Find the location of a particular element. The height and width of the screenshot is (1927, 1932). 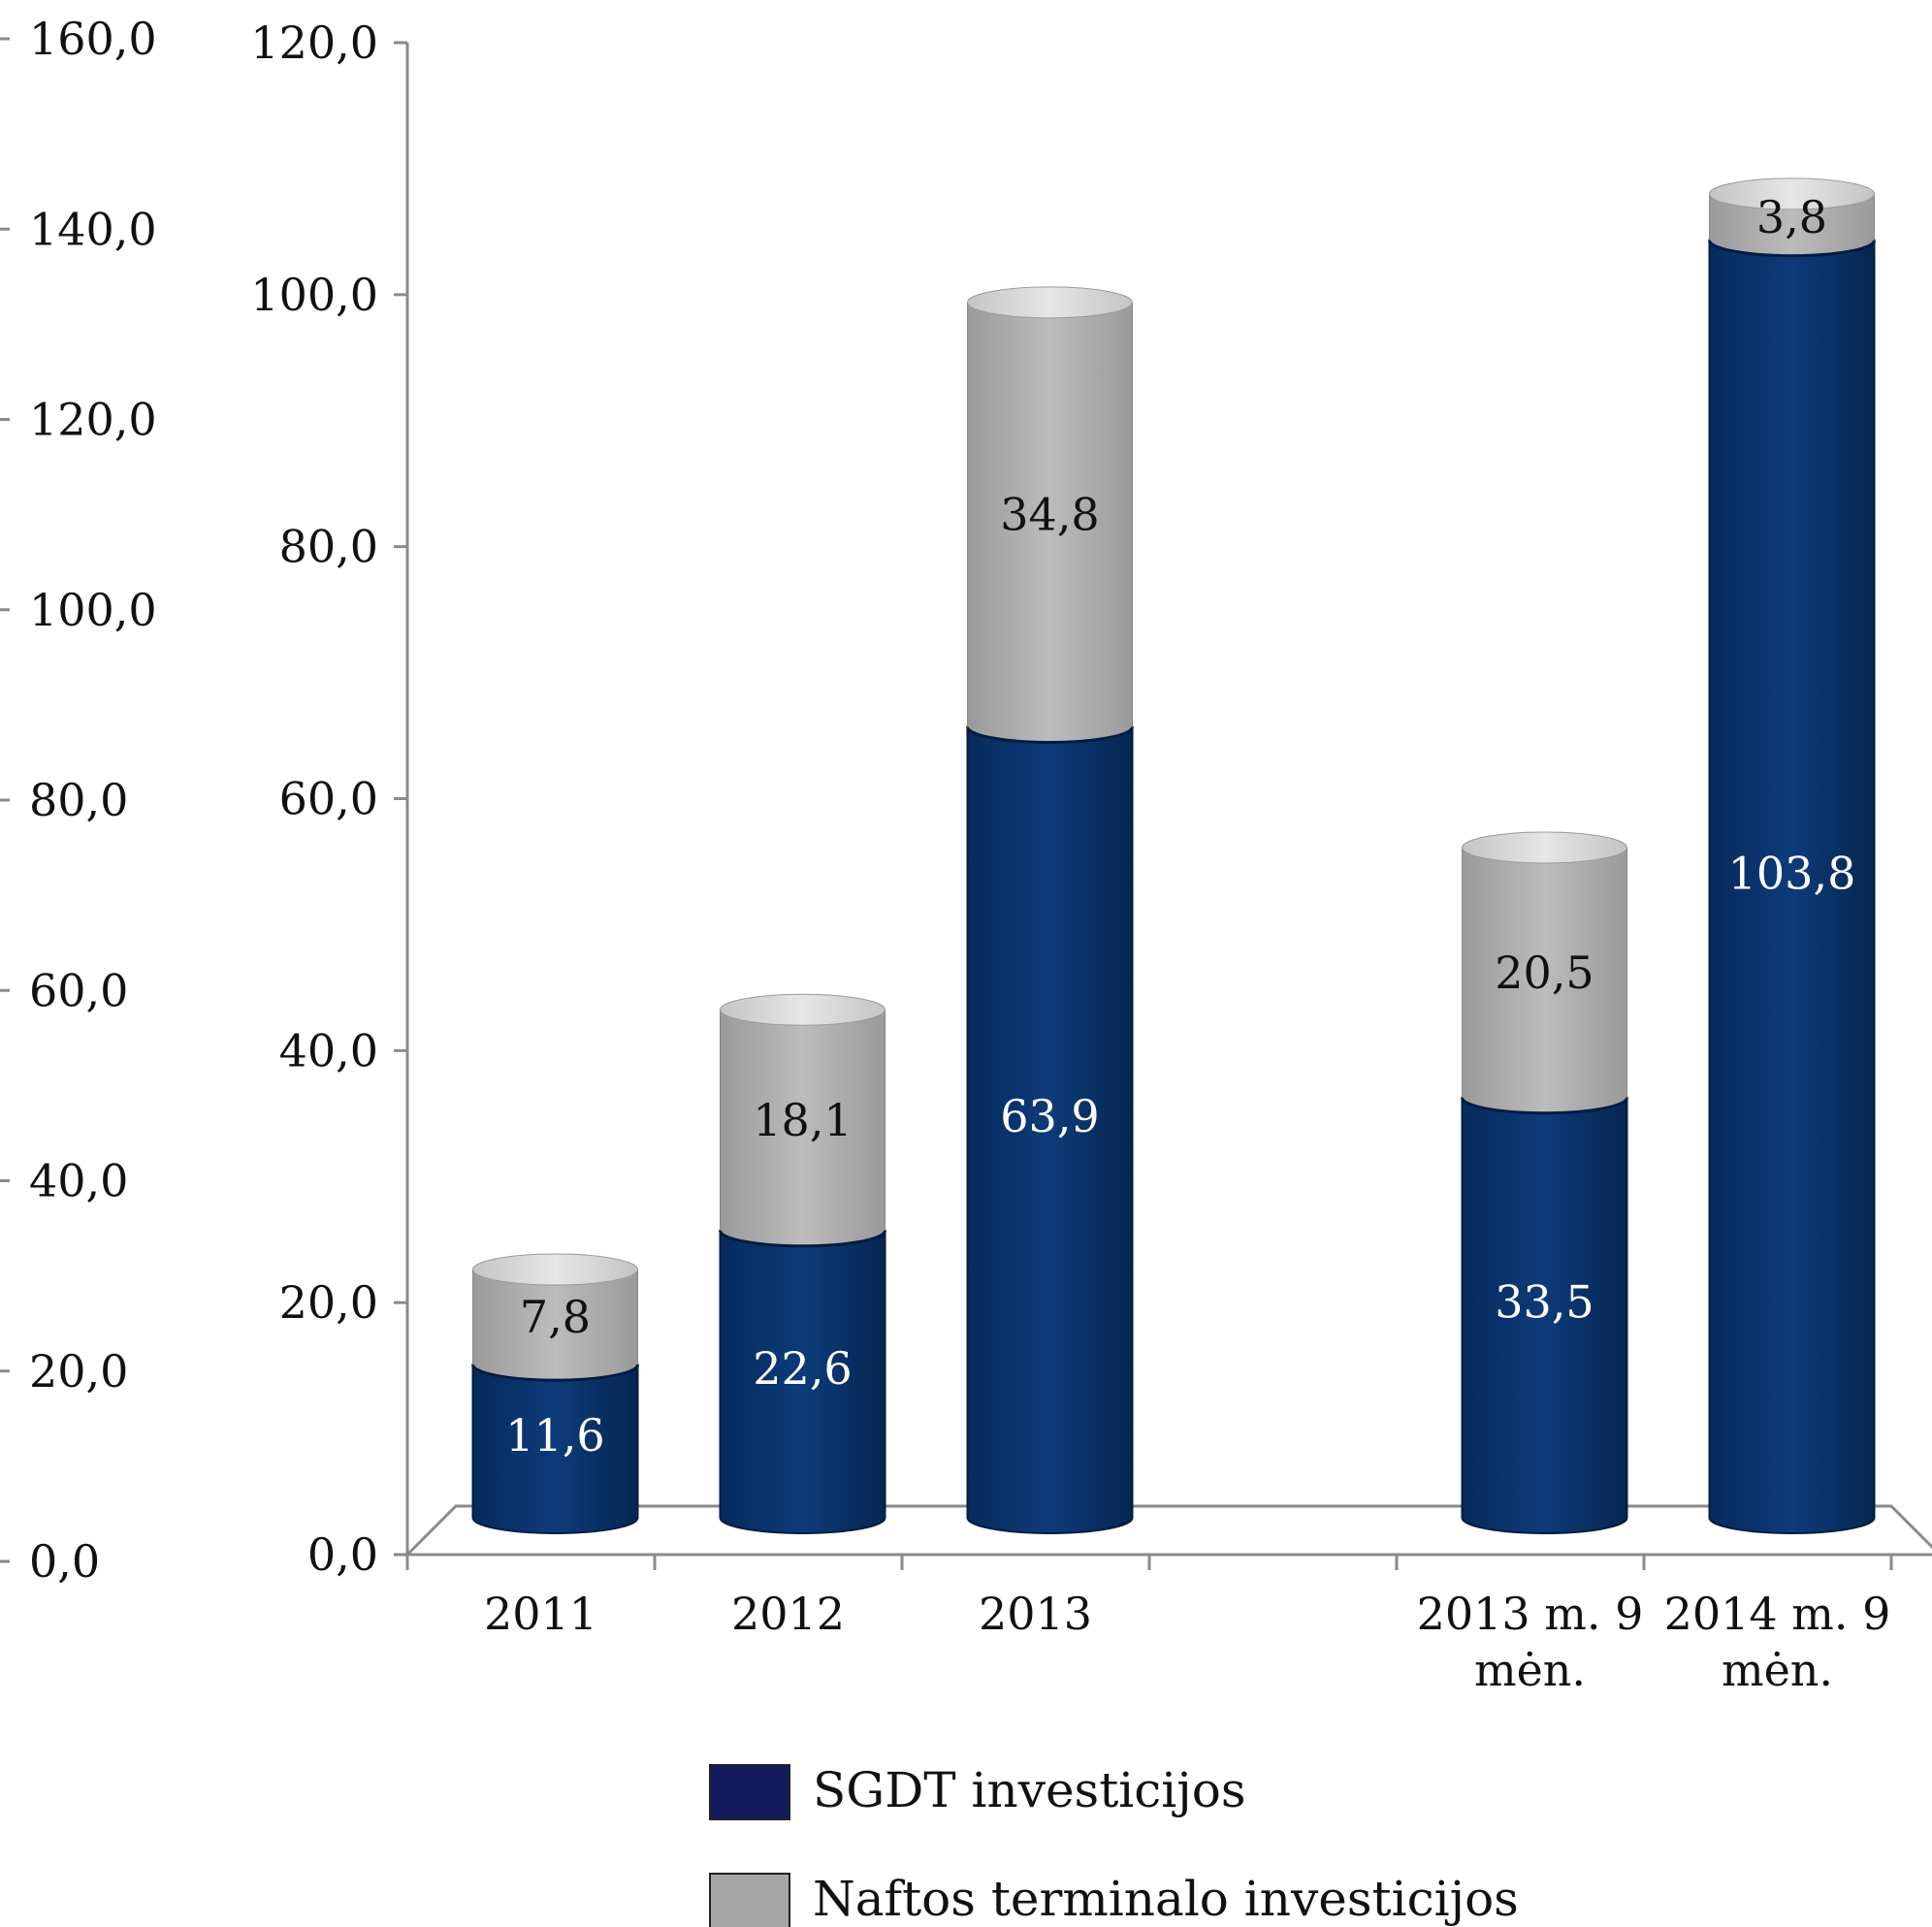

bar-stack: 33,5 20,5 is located at coordinates (1544, 1182).